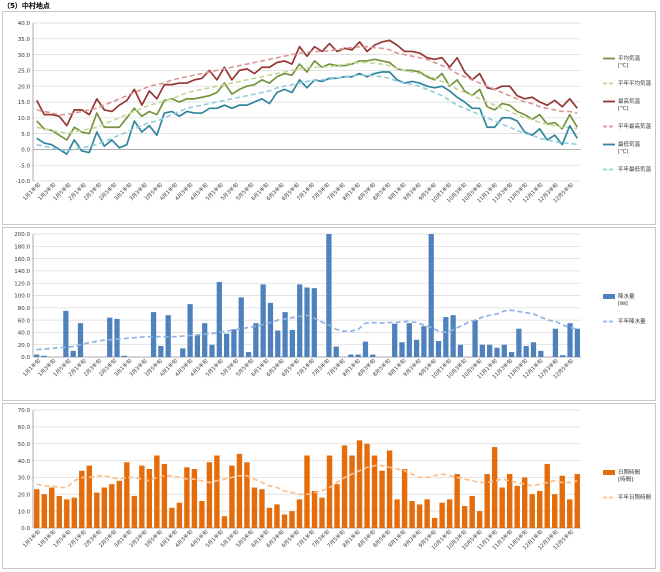 The image size is (660, 572). Describe the element at coordinates (24, 40) in the screenshot. I see `temp-y-tick-label: 35.0` at that location.